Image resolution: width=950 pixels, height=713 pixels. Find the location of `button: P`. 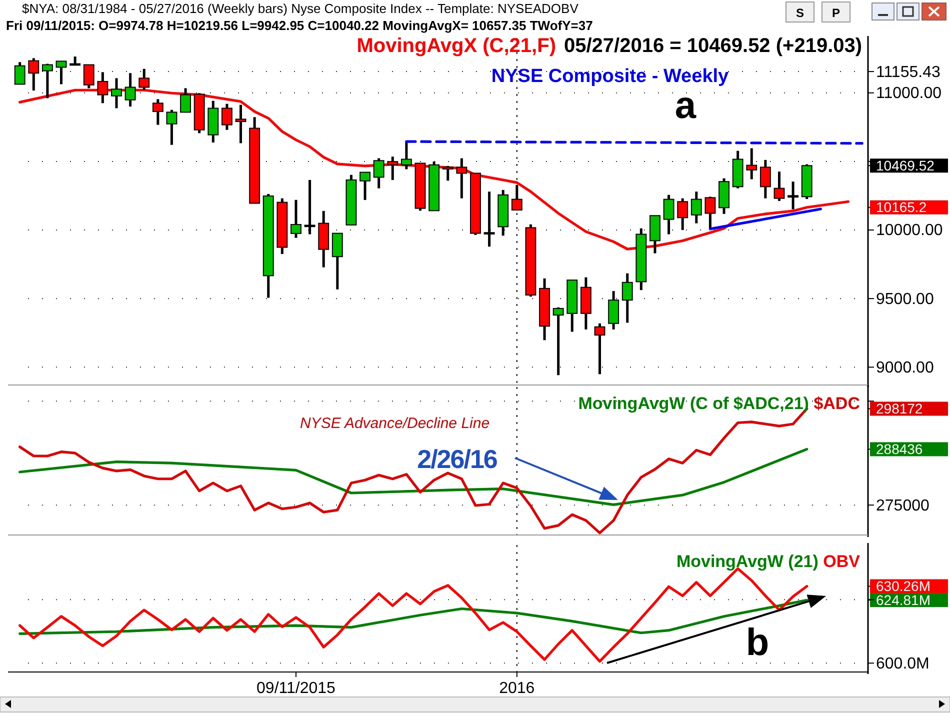

button: P is located at coordinates (836, 12).